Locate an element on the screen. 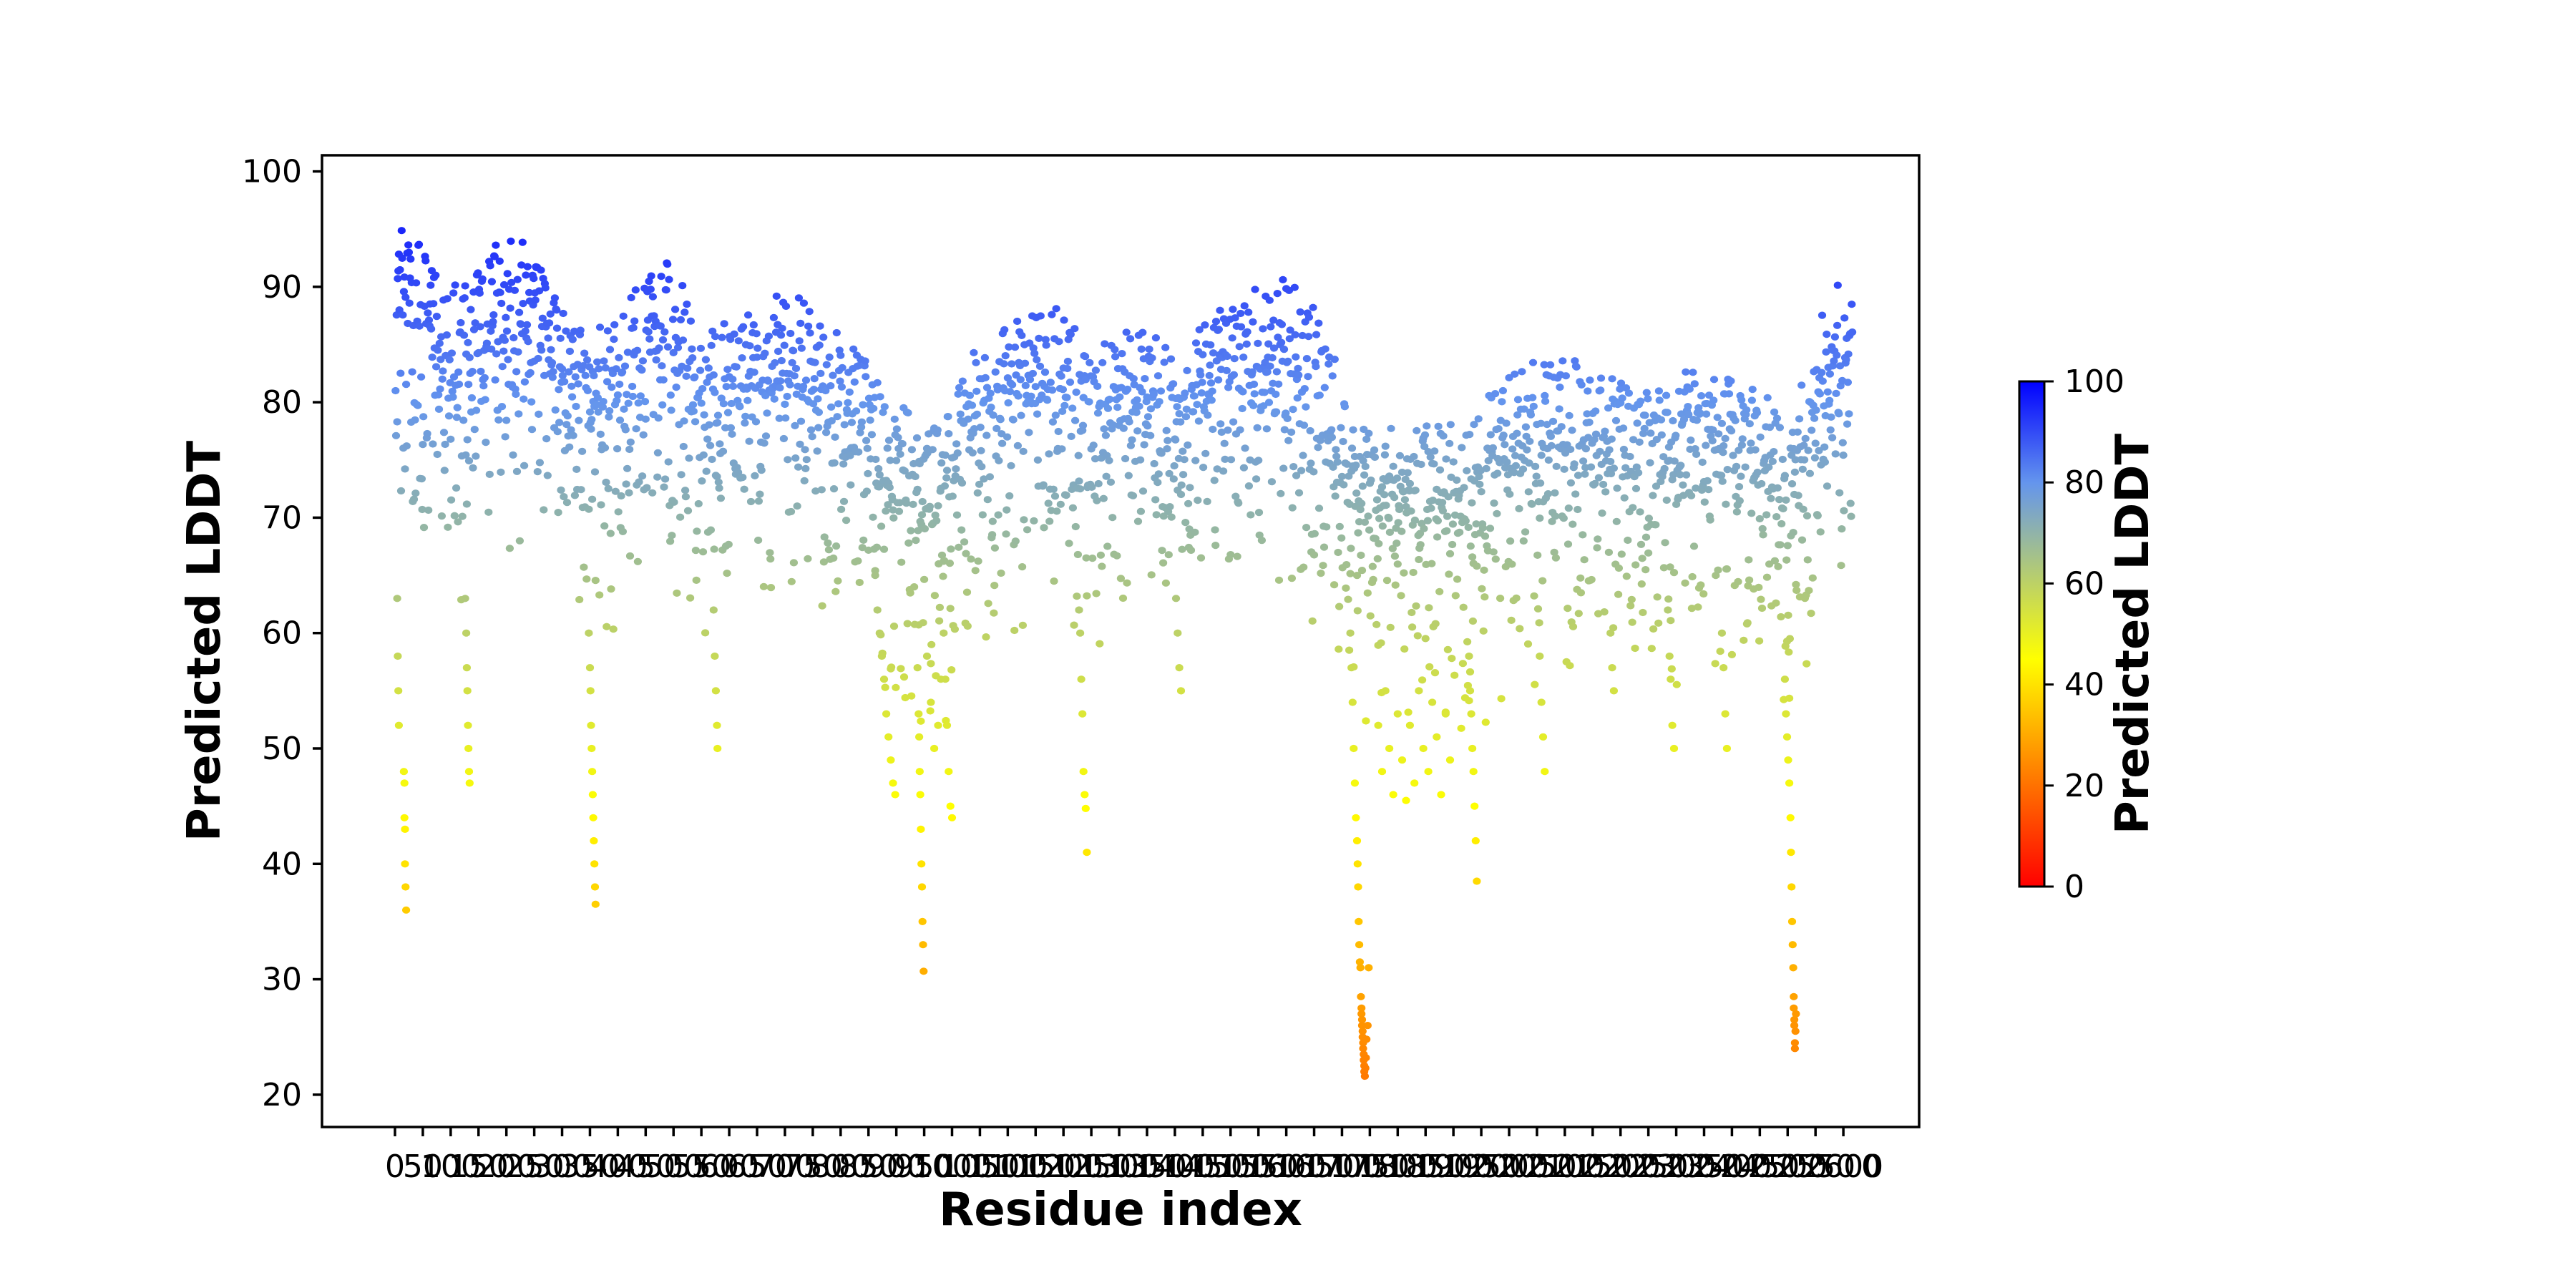 This screenshot has width=2576, height=1288. colorbar-tick-label: 60 is located at coordinates (2084, 583).